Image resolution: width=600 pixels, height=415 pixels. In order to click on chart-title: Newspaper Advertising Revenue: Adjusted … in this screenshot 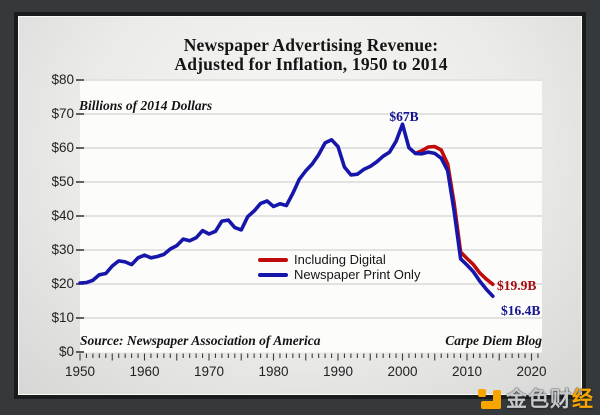, I will do `click(311, 55)`.